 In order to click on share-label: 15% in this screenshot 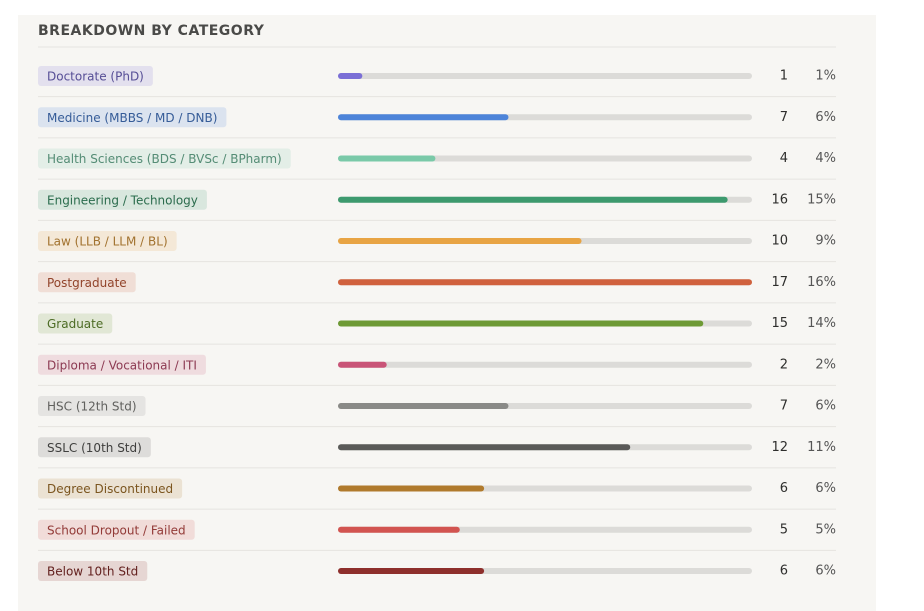, I will do `click(821, 199)`.